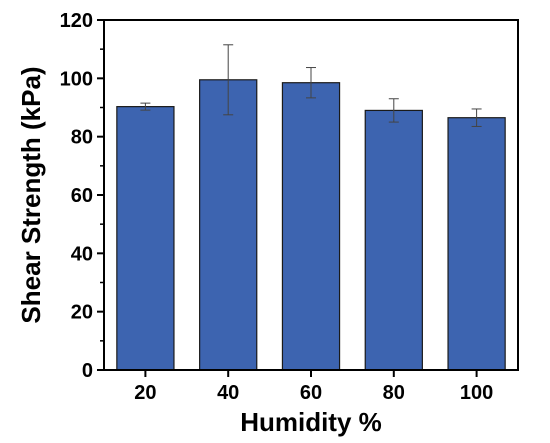 This screenshot has width=550, height=443. What do you see at coordinates (31, 194) in the screenshot?
I see `y-axis-title: Shear Strength (kPa)` at bounding box center [31, 194].